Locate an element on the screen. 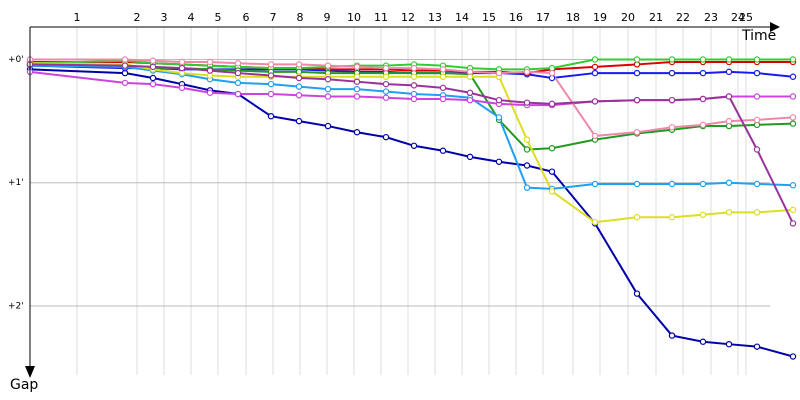 This screenshot has width=800, height=400. x-tick-label: 18 is located at coordinates (573, 17).